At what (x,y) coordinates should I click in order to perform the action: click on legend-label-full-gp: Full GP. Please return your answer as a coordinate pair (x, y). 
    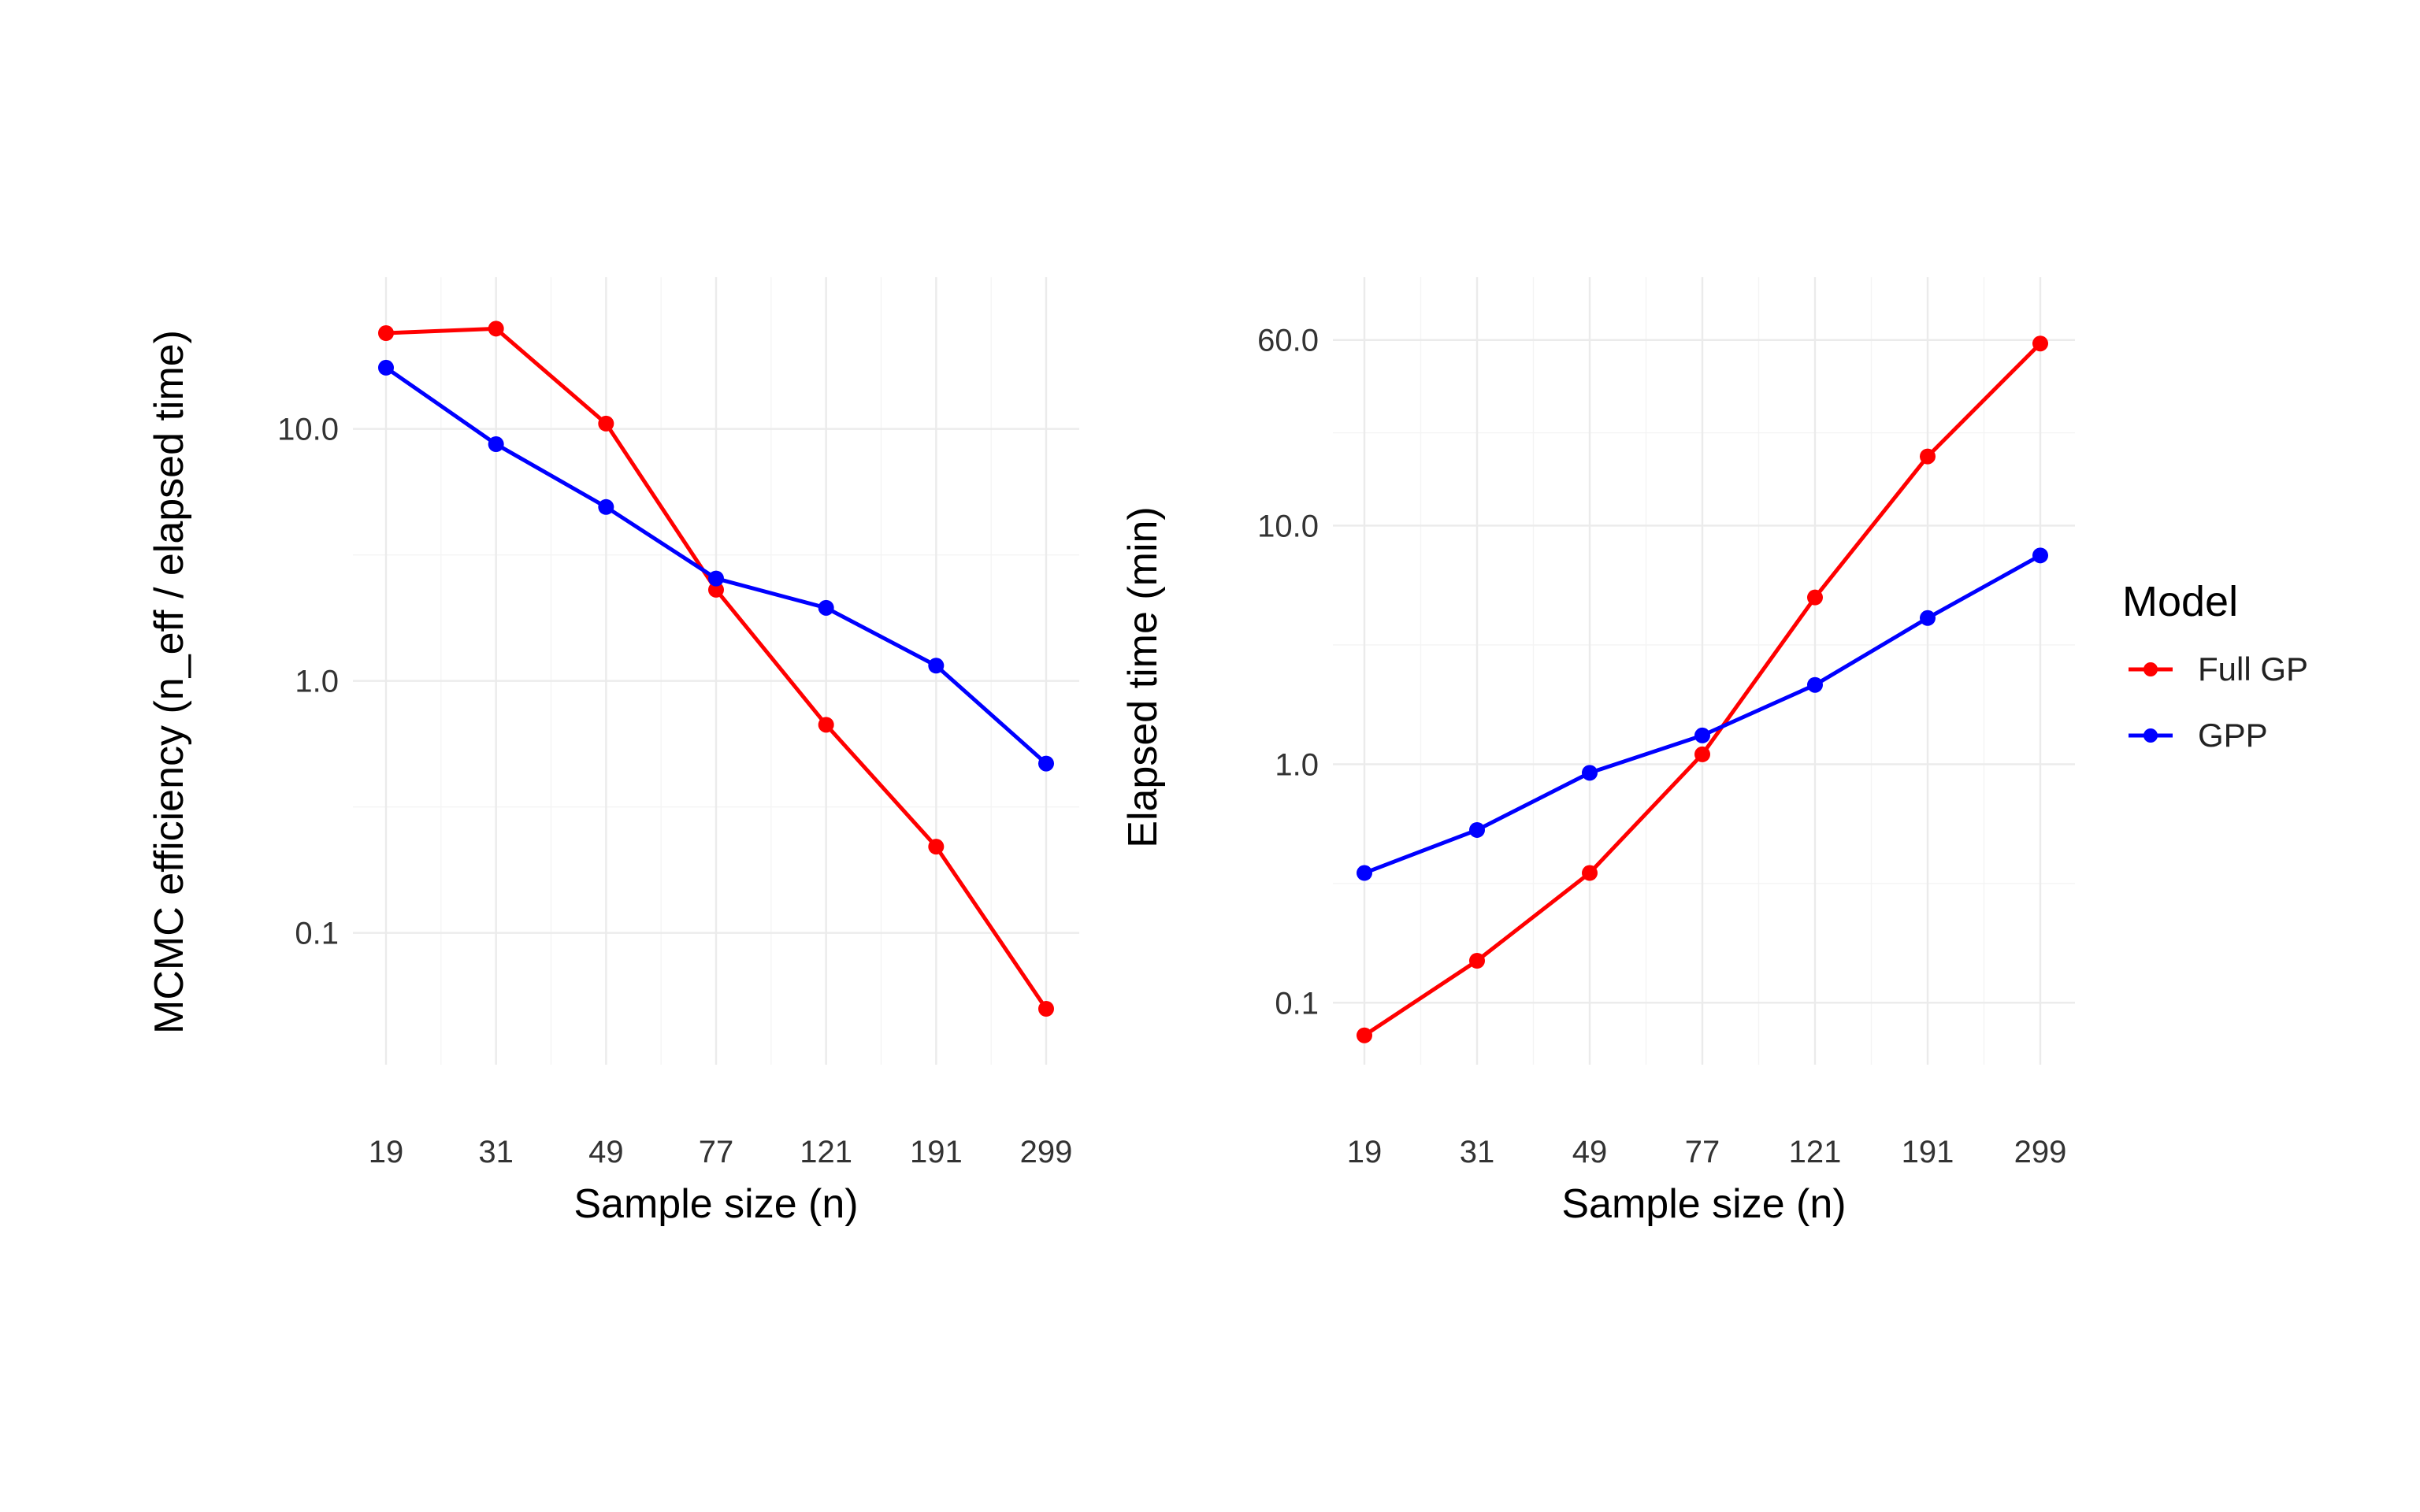
    Looking at the image, I should click on (2253, 668).